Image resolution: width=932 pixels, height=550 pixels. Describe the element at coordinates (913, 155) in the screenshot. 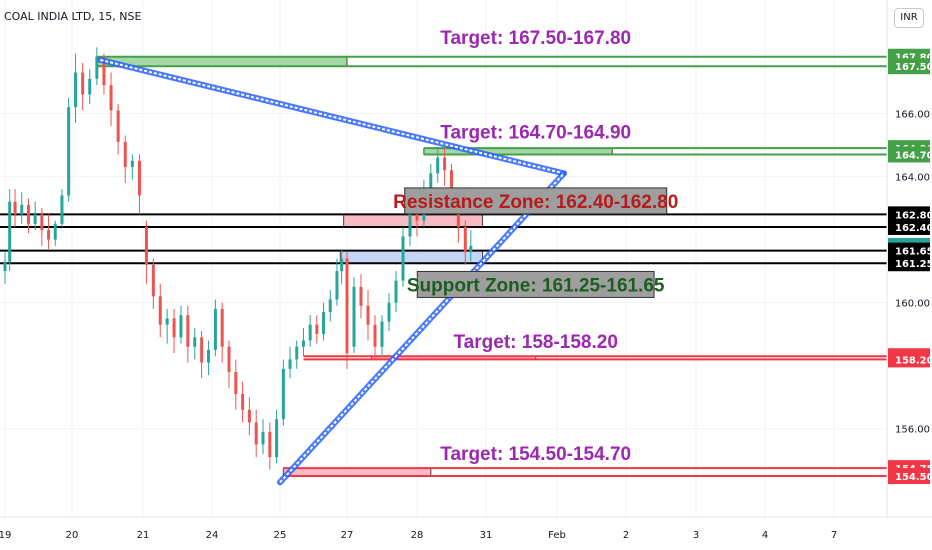

I see `price-tag-label: 164.70` at that location.